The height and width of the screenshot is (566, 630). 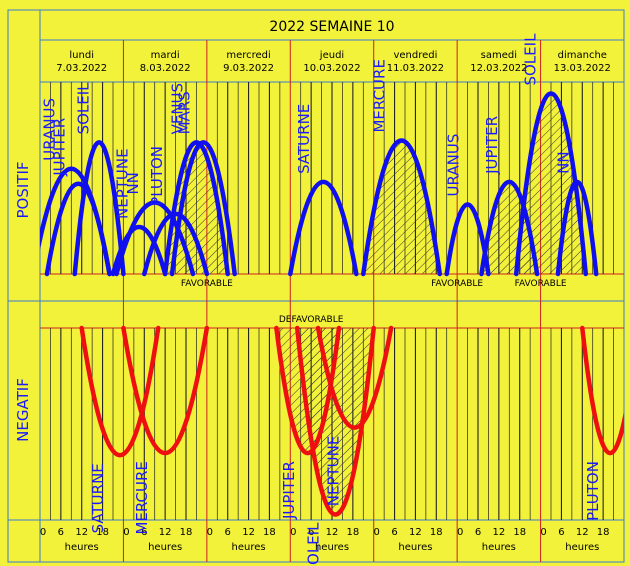 I want to click on day-date: 7.03.2022, so click(x=81, y=68).